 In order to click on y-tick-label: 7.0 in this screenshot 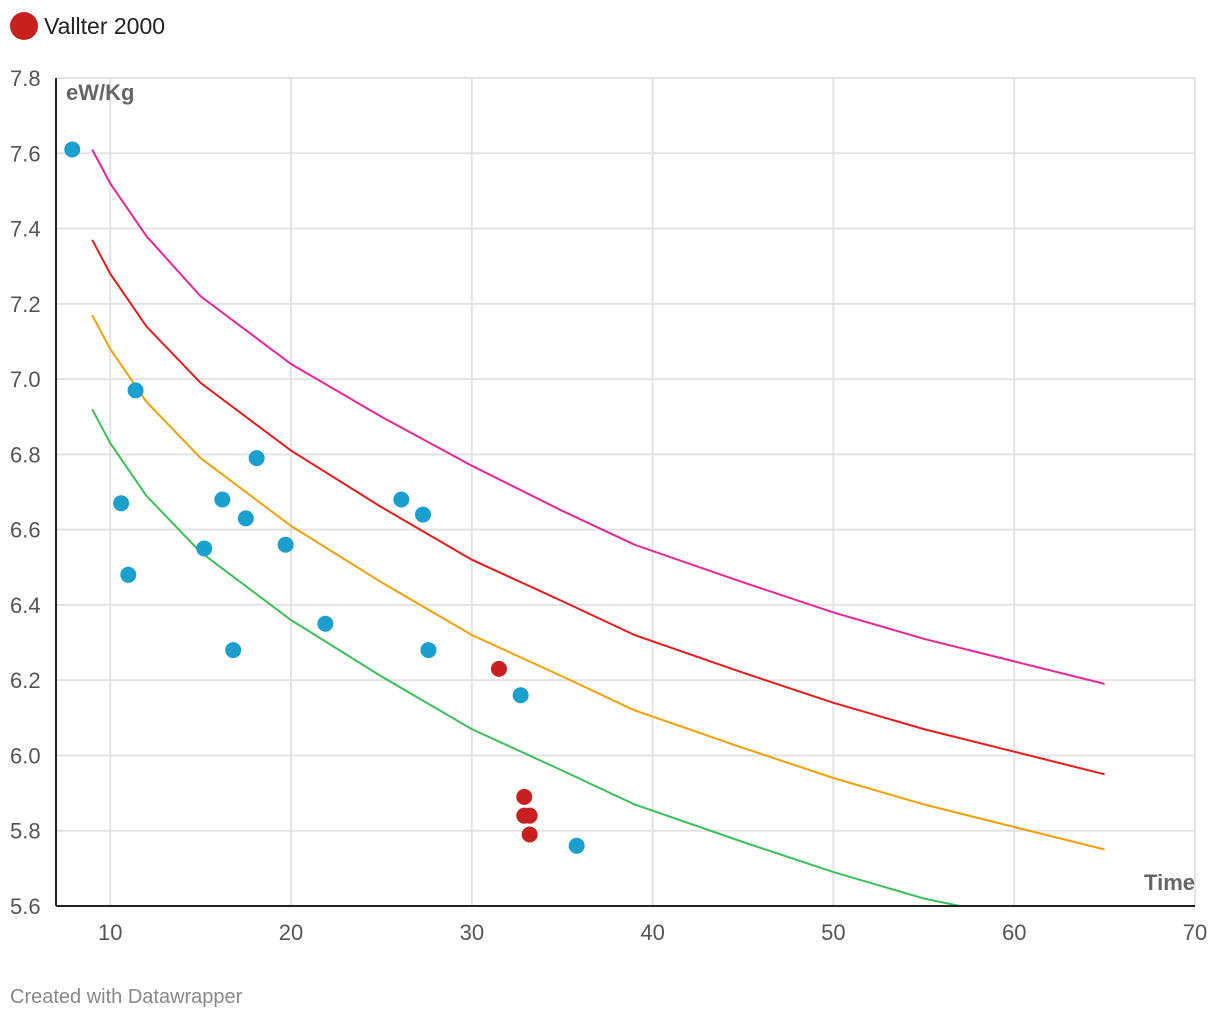, I will do `click(25, 379)`.